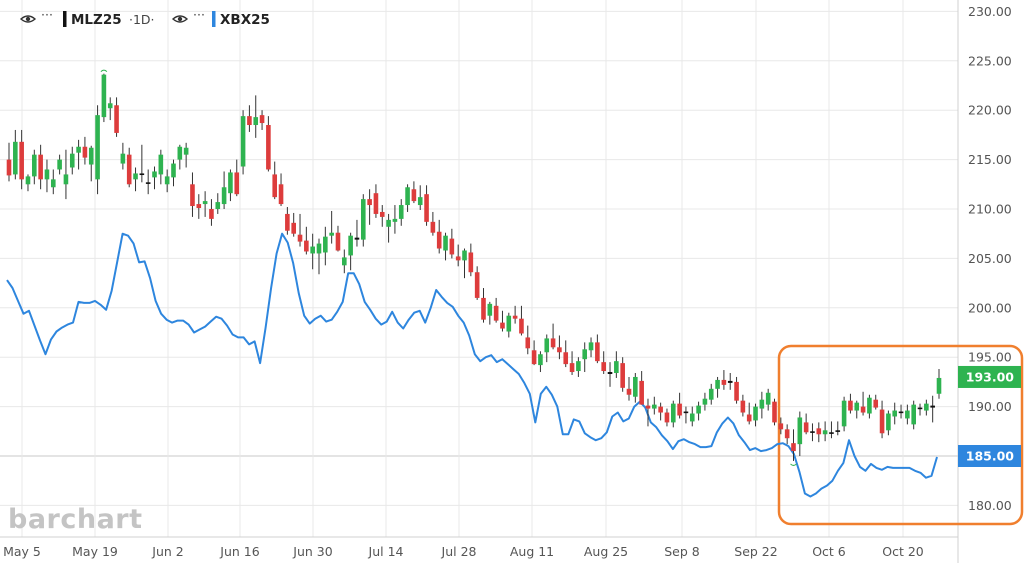 The width and height of the screenshot is (1024, 563). Describe the element at coordinates (990, 456) in the screenshot. I see `price-tag-label: 185.00` at that location.